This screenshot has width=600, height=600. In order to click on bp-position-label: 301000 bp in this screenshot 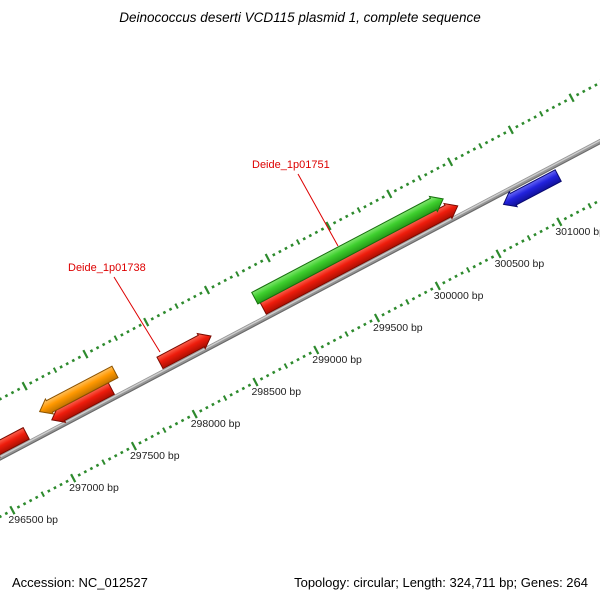, I will do `click(577, 232)`.